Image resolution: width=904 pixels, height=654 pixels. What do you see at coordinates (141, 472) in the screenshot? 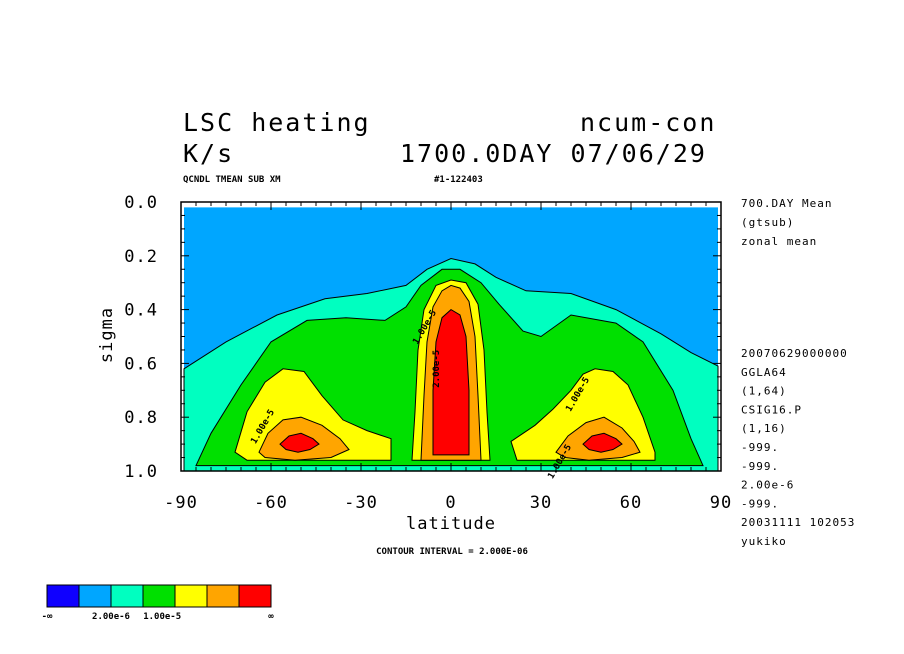
I see `y-tick-label: 1.0` at bounding box center [141, 472].